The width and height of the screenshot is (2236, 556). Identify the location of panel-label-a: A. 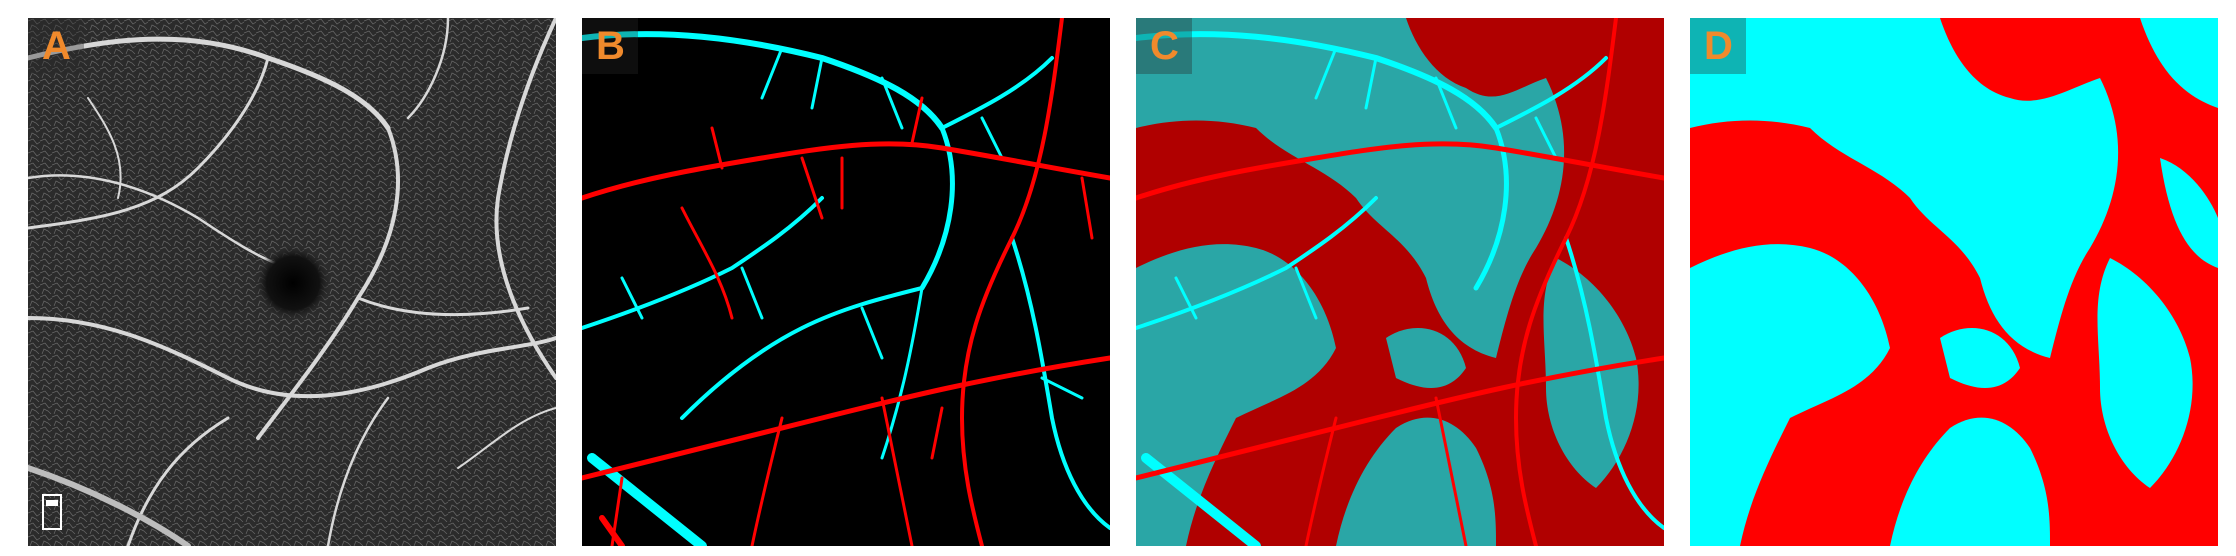
(56, 46).